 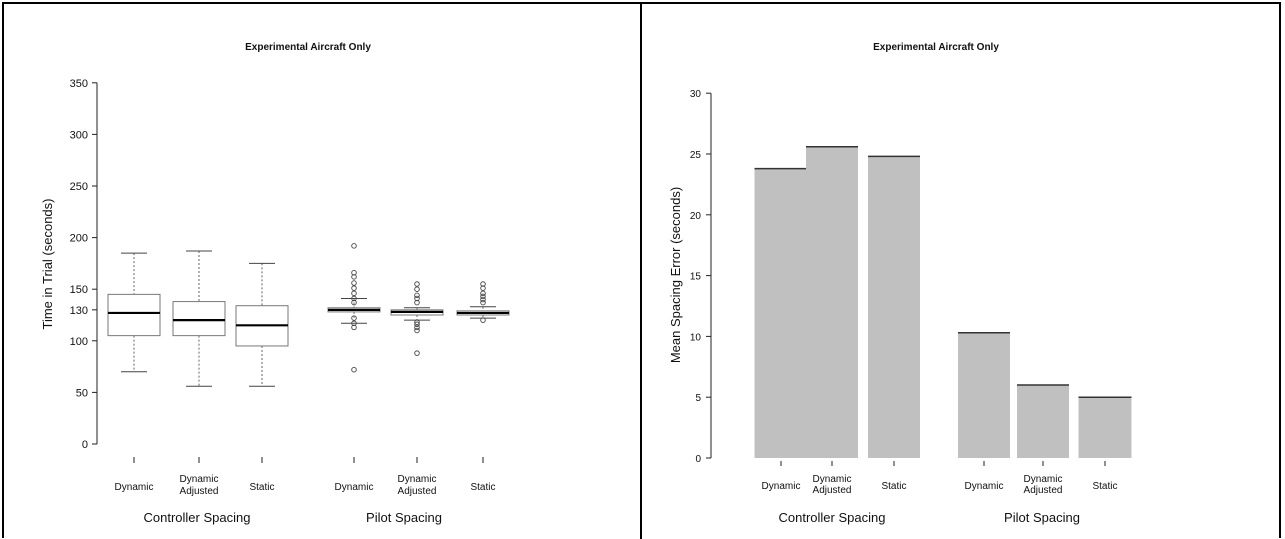 I want to click on y-tick-label: 100, so click(x=79, y=342).